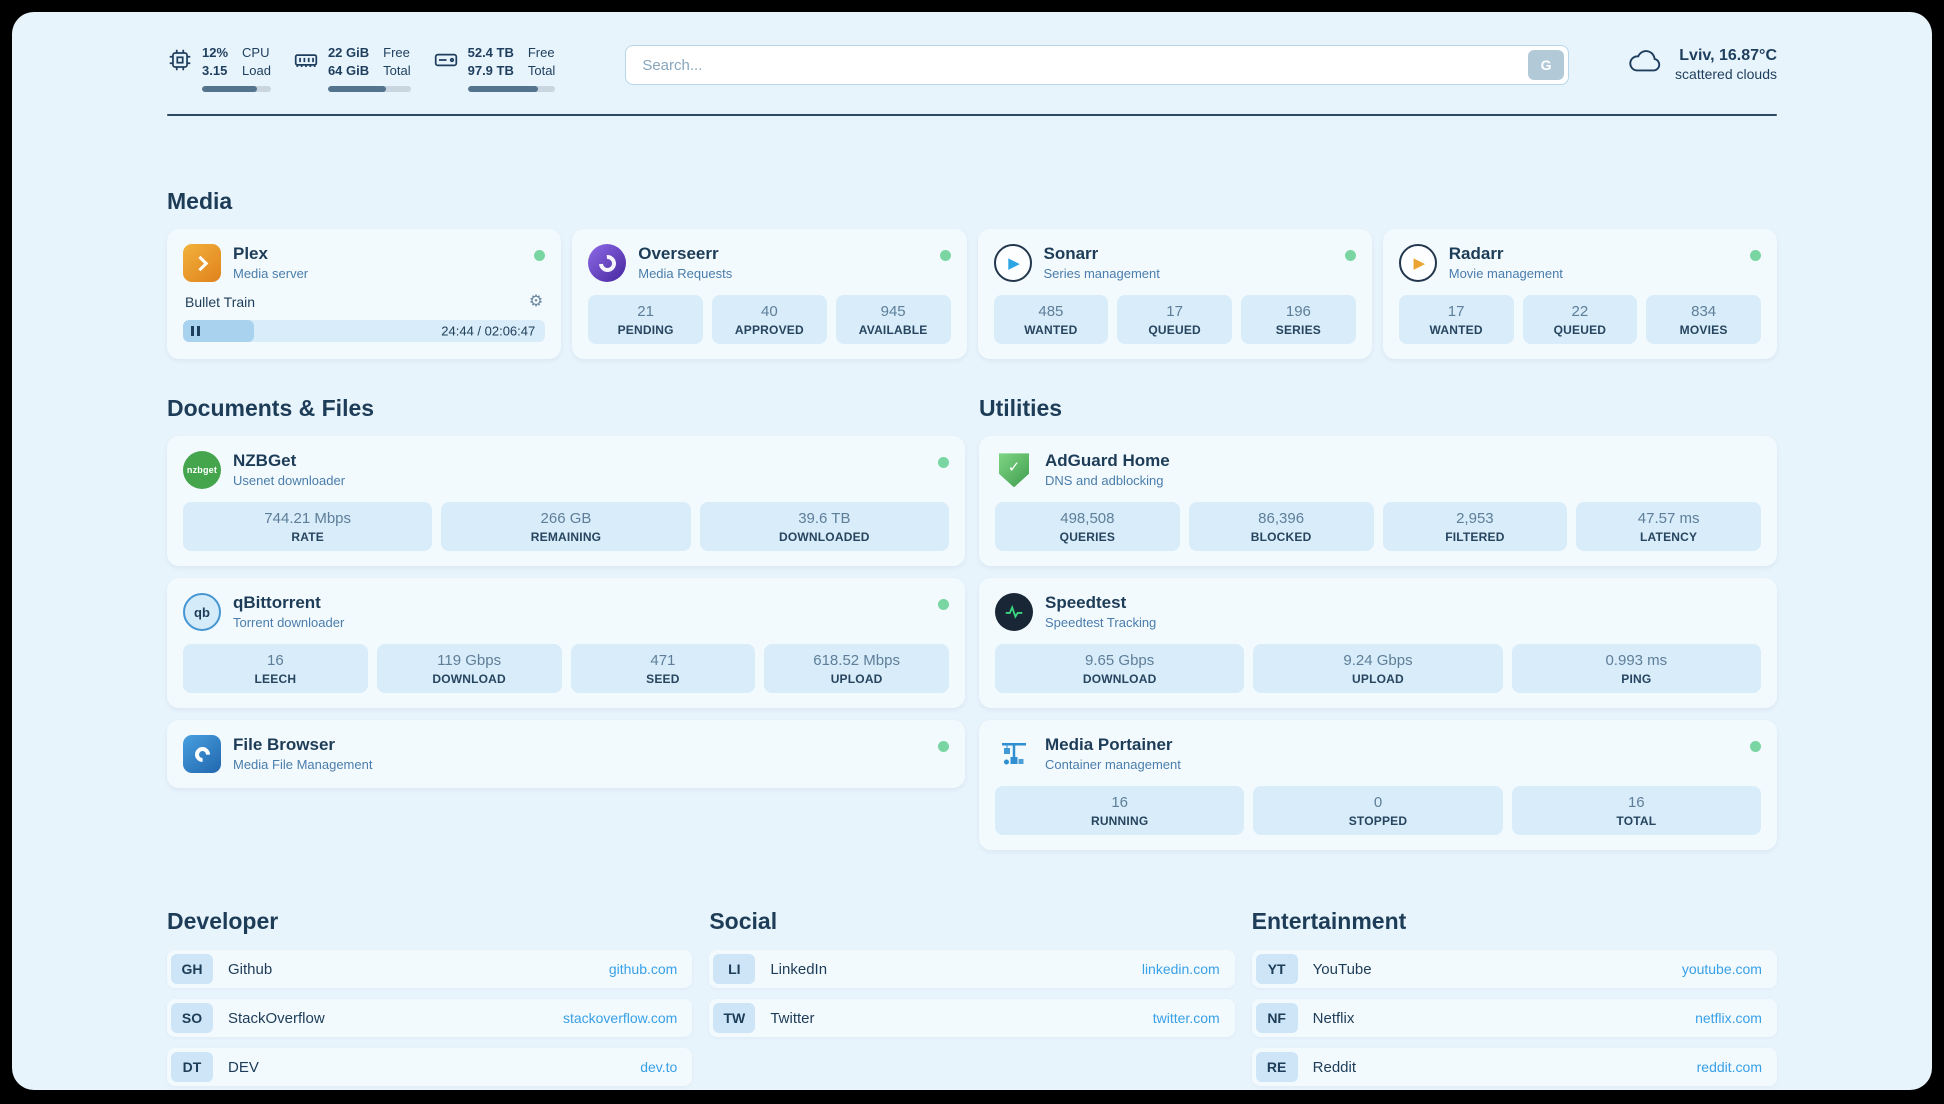  Describe the element at coordinates (1476, 254) in the screenshot. I see `app-name: Radarr` at that location.